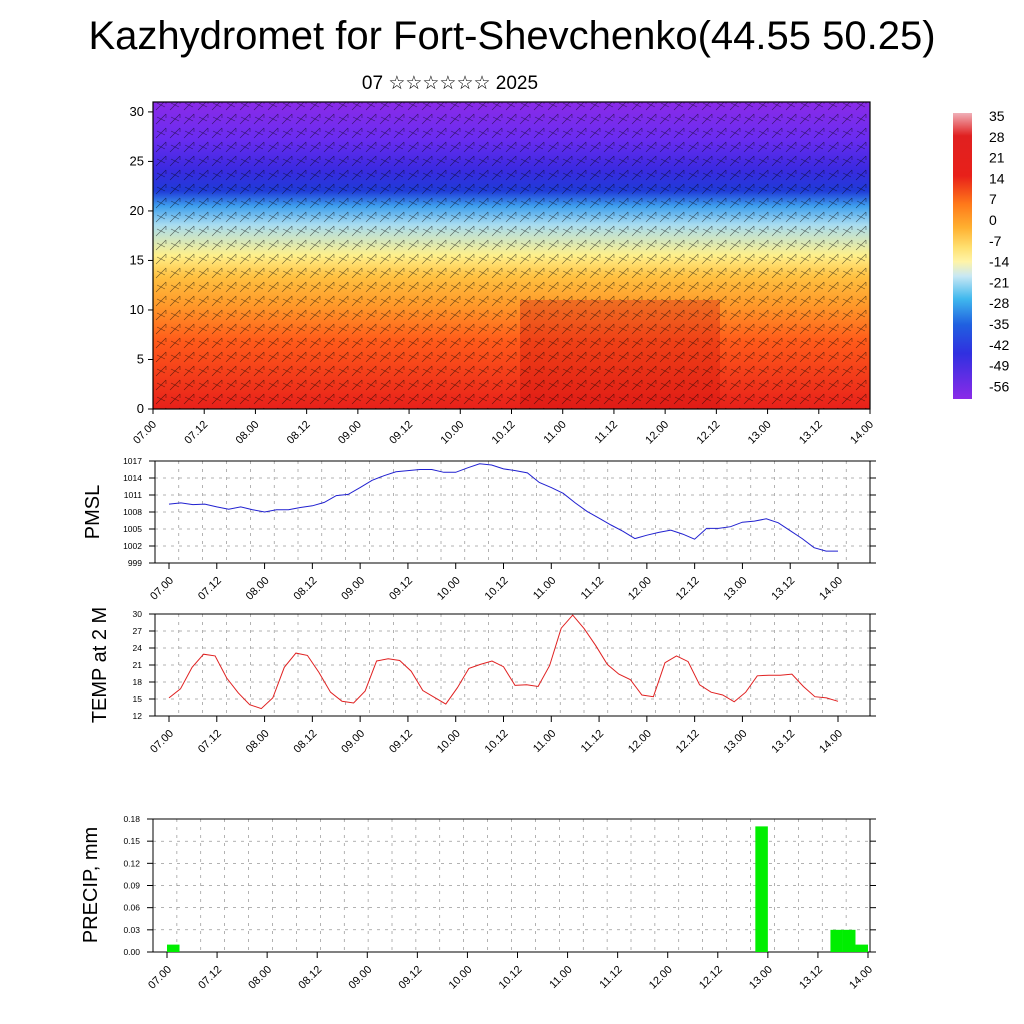 The image size is (1024, 1024). Describe the element at coordinates (640, 742) in the screenshot. I see `temp-xtick-label: 12.00` at that location.